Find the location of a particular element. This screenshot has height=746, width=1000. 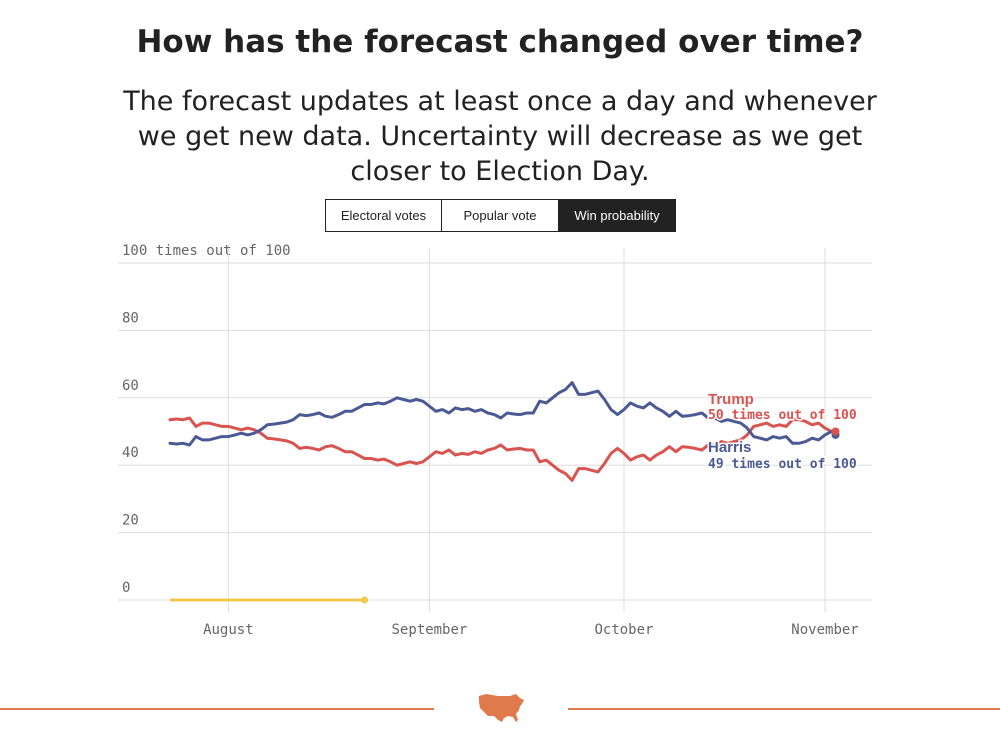

y-tick-label: 60 is located at coordinates (130, 386).